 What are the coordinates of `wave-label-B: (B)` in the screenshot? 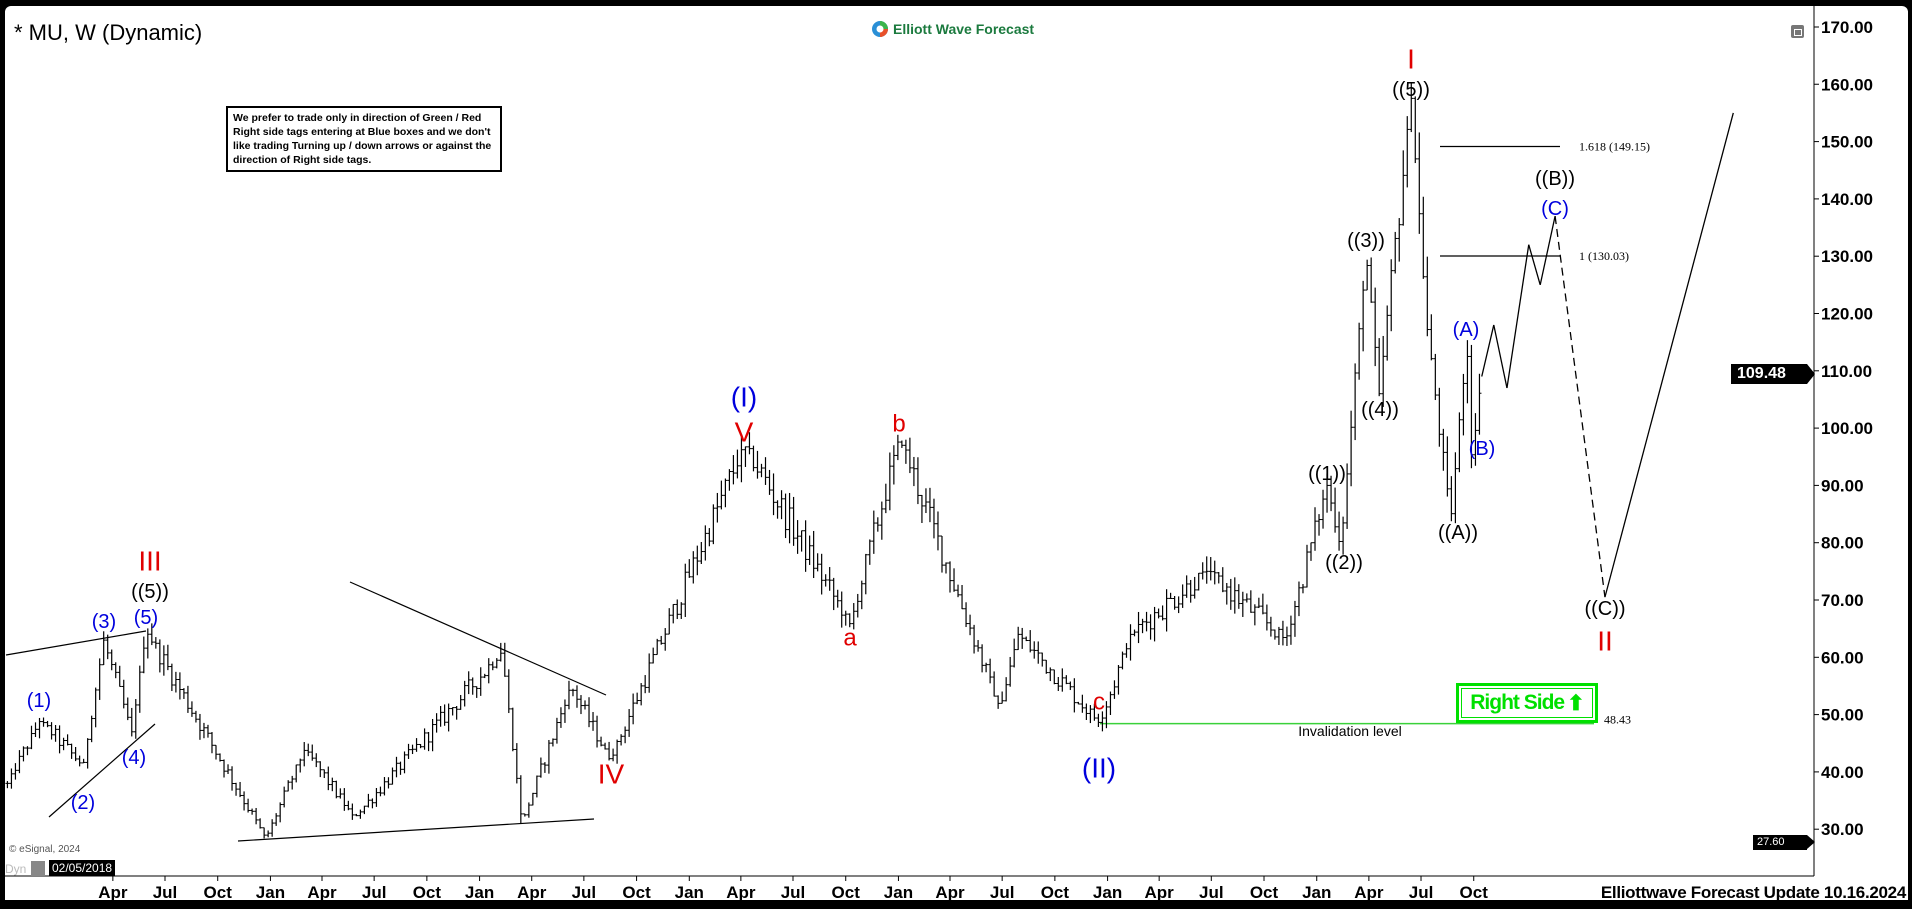 It's located at (1482, 449).